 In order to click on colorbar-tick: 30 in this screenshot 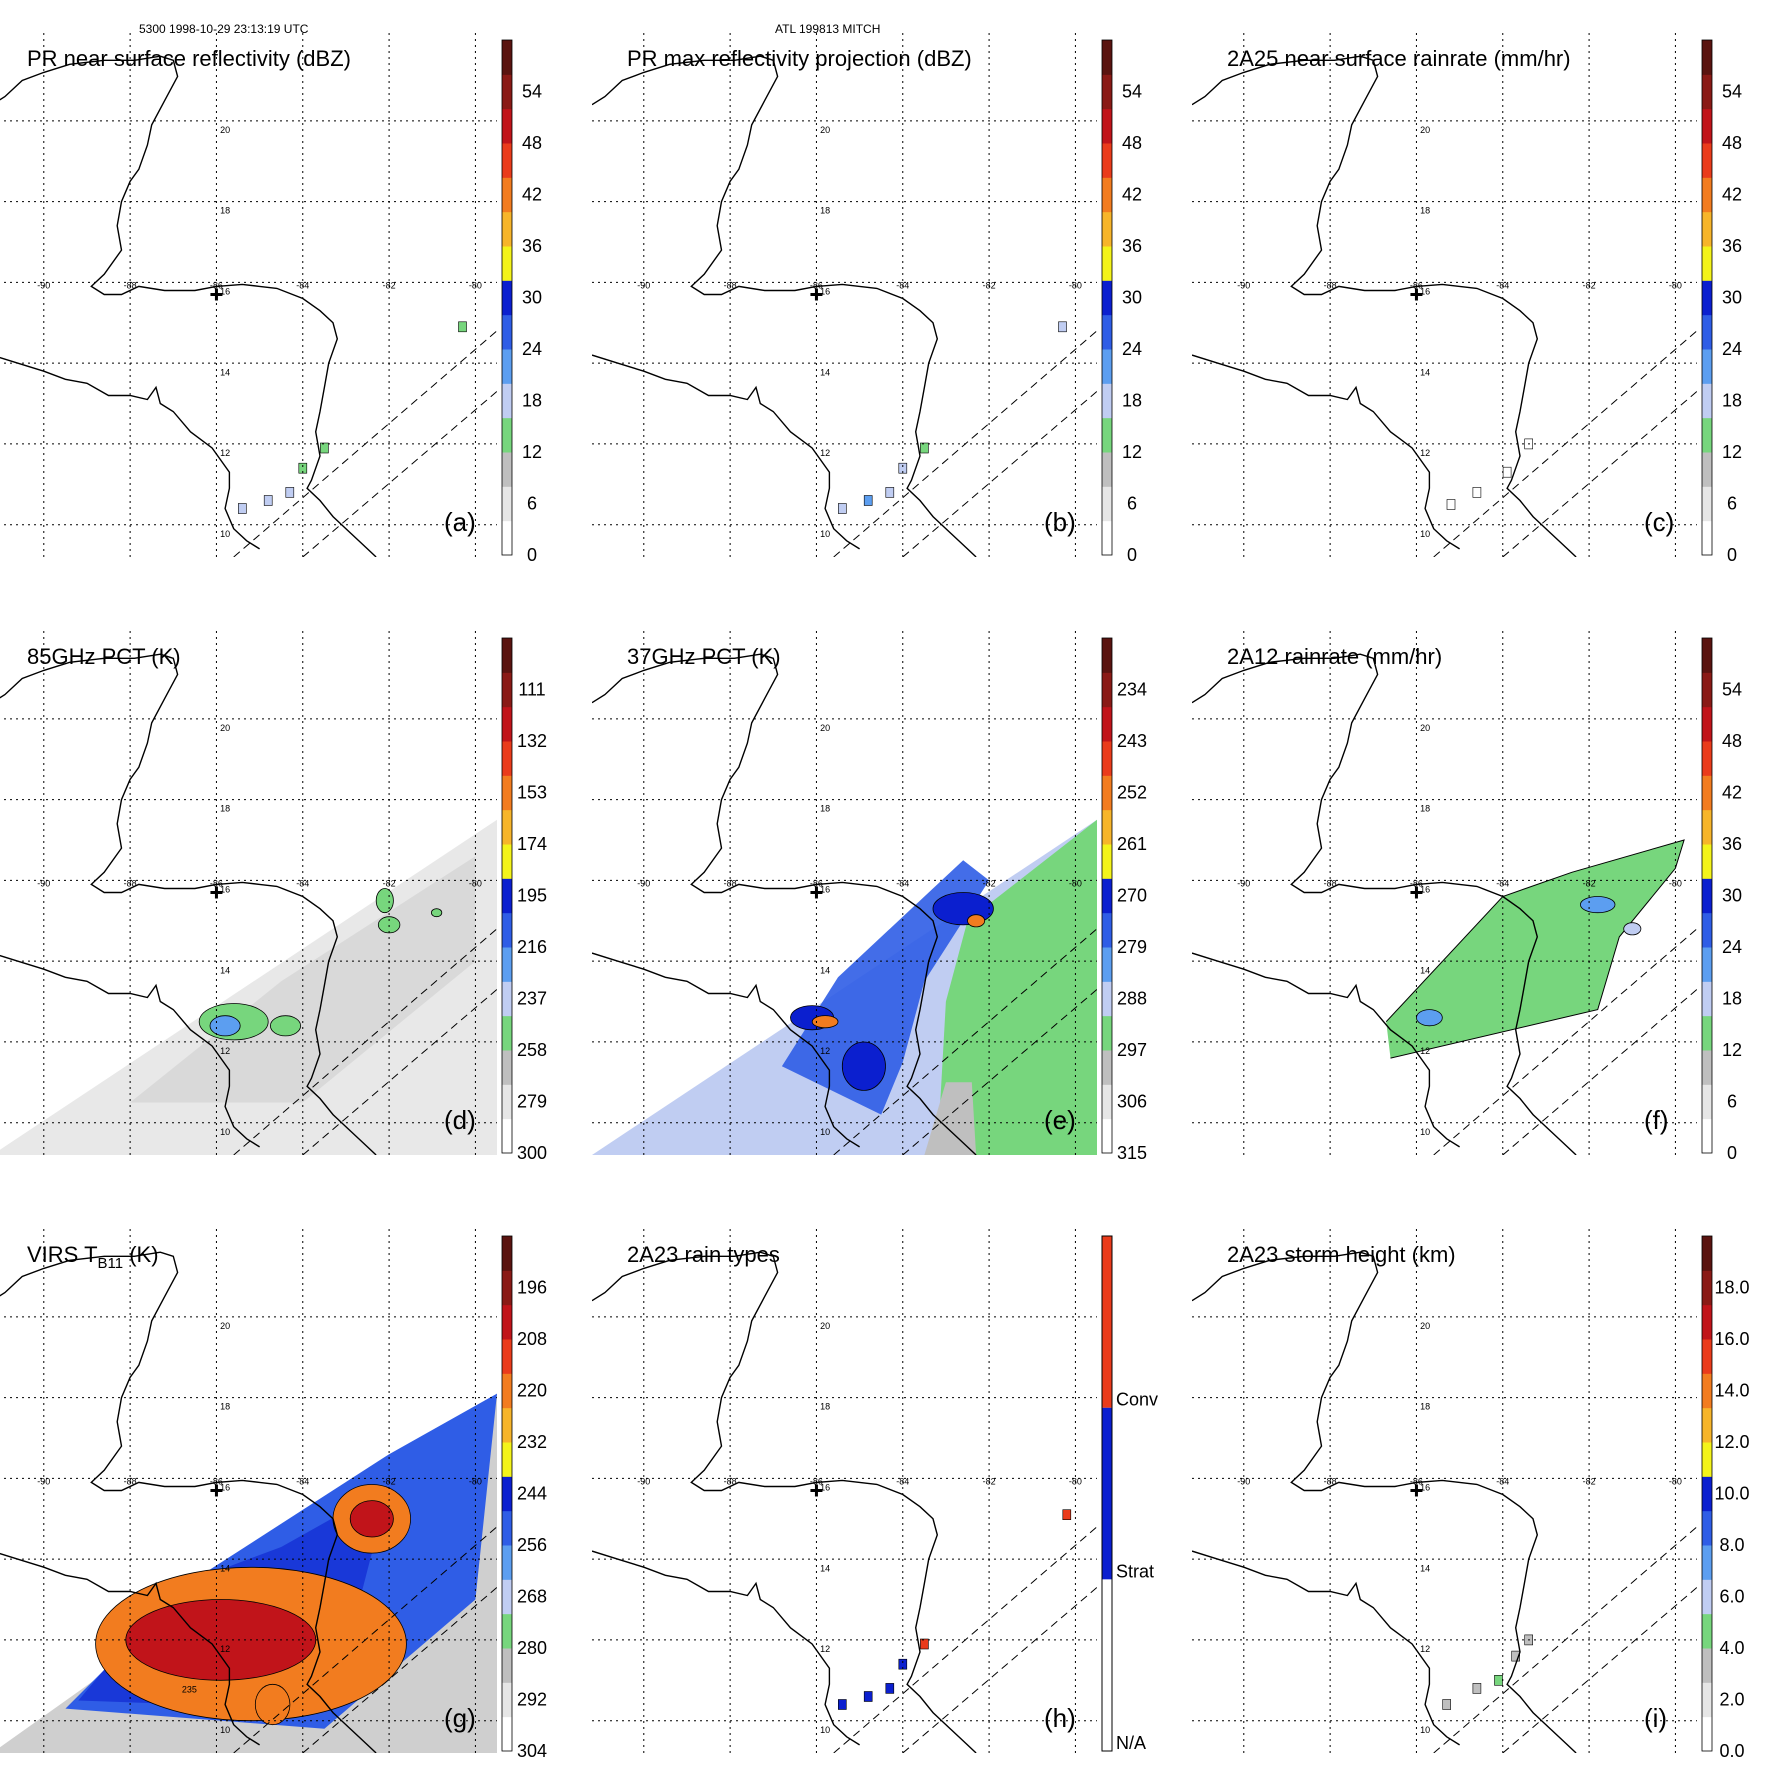, I will do `click(1732, 896)`.